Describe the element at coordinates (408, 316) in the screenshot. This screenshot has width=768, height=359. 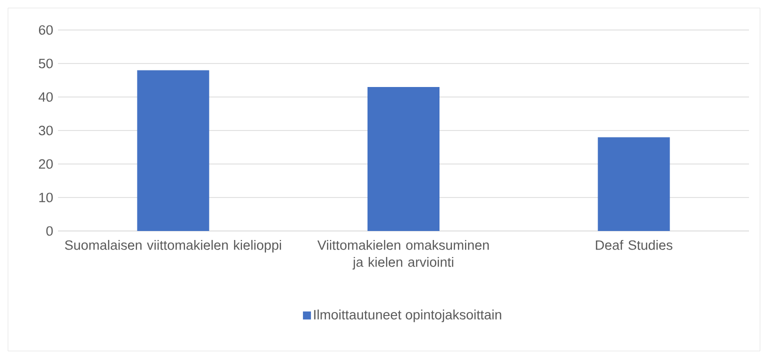
I see `legend-label: Ilmoittautuneet opintojaksoittain` at that location.